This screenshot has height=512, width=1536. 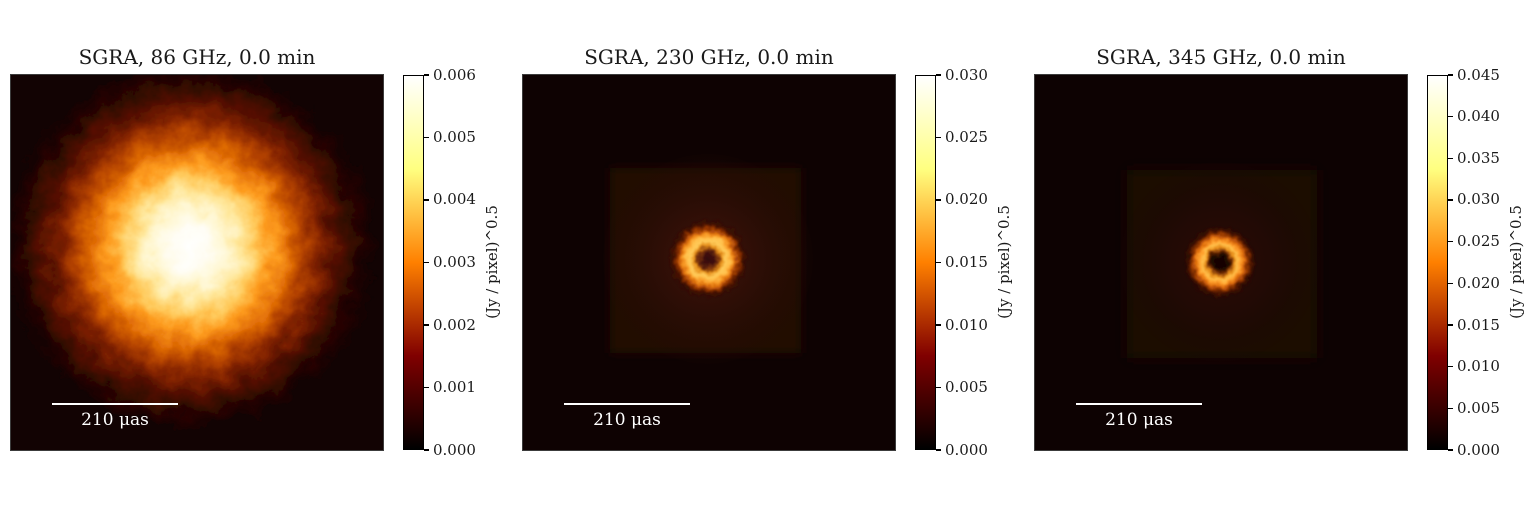 I want to click on panel-title-345ghz: SGRA, 345 GHz, 0.0 min, so click(x=1221, y=57).